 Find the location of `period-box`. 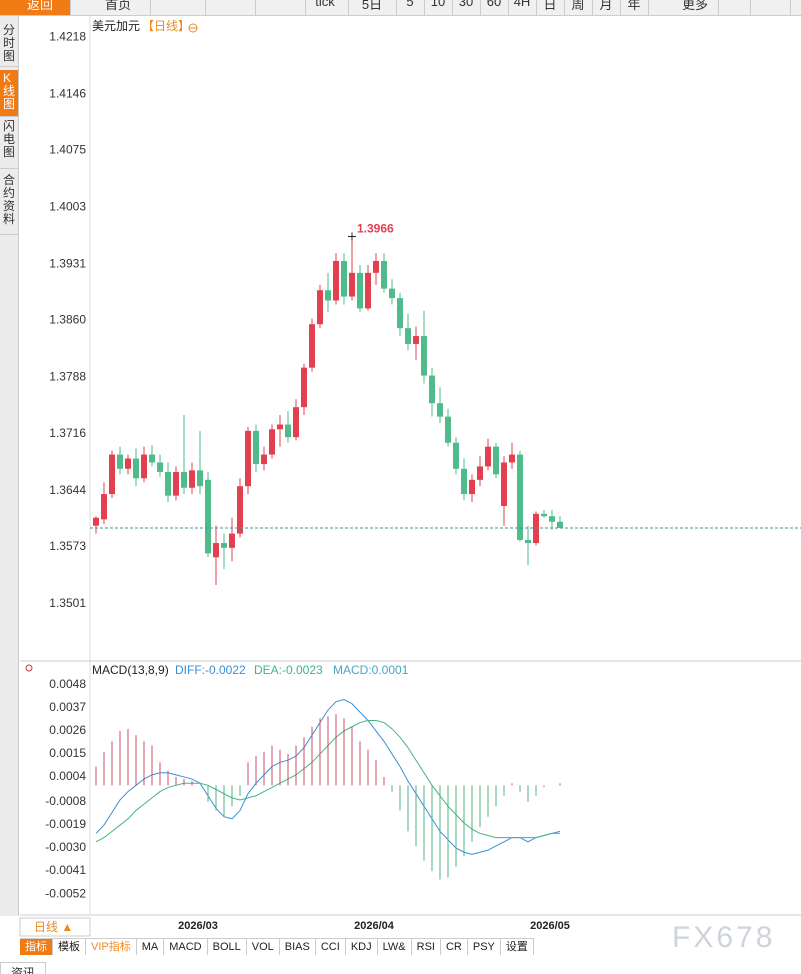

period-box is located at coordinates (55, 927).